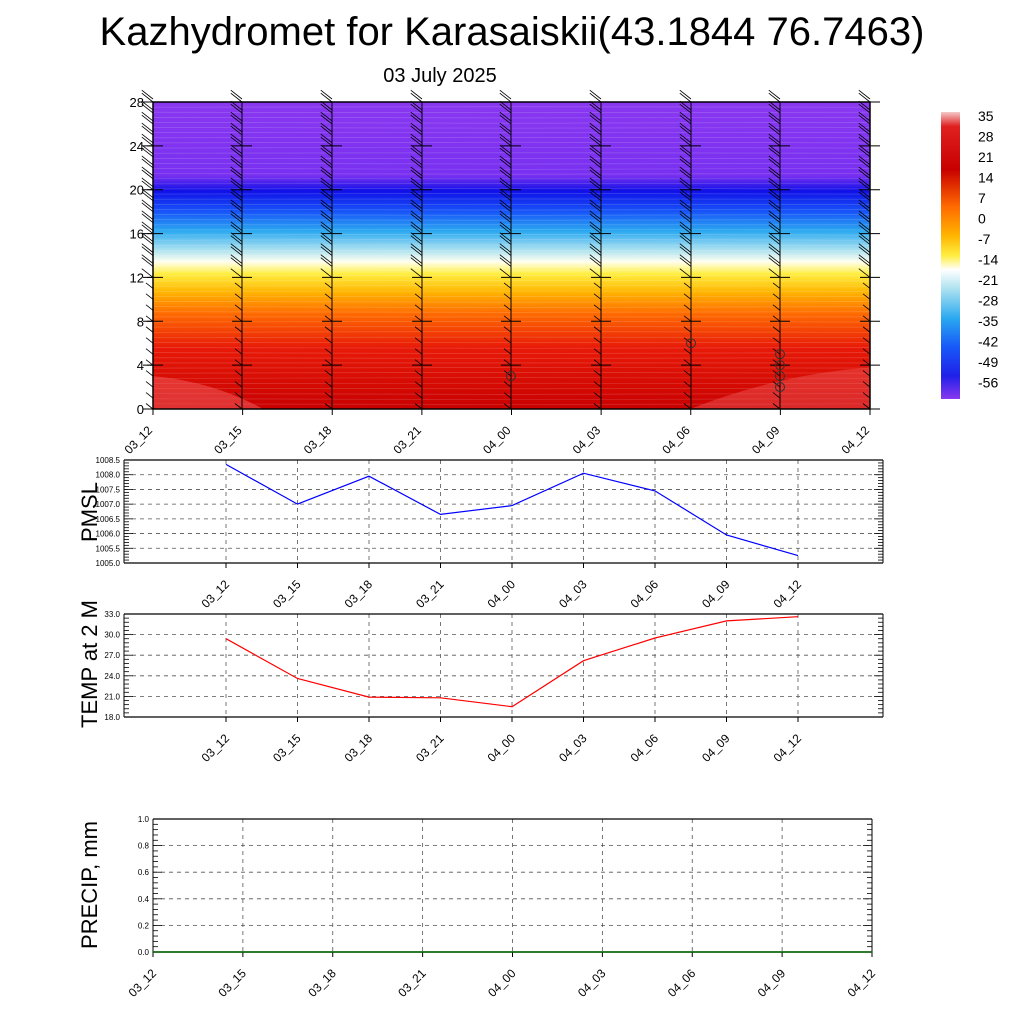  What do you see at coordinates (144, 899) in the screenshot?
I see `y-tick-label: 0.4` at bounding box center [144, 899].